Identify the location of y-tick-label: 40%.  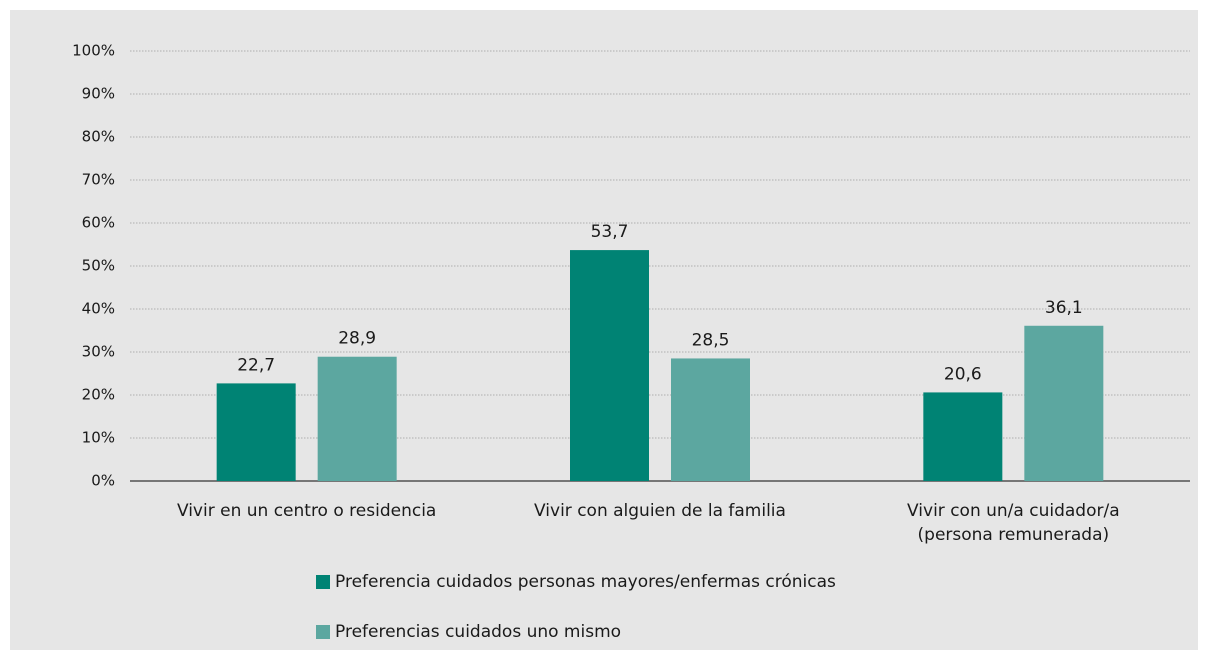
(98, 309).